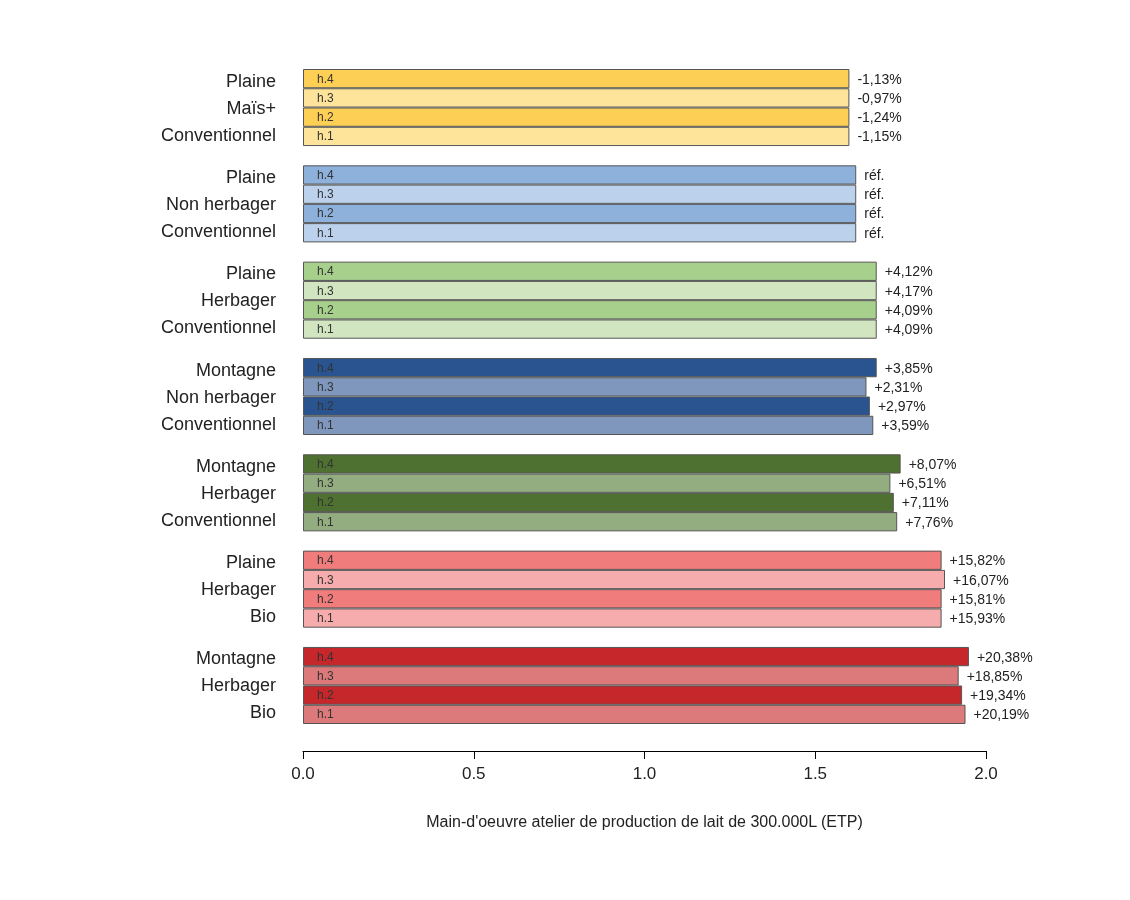  Describe the element at coordinates (218, 107) in the screenshot. I see `text: Plaine Maïs+ Conventionnel` at that location.